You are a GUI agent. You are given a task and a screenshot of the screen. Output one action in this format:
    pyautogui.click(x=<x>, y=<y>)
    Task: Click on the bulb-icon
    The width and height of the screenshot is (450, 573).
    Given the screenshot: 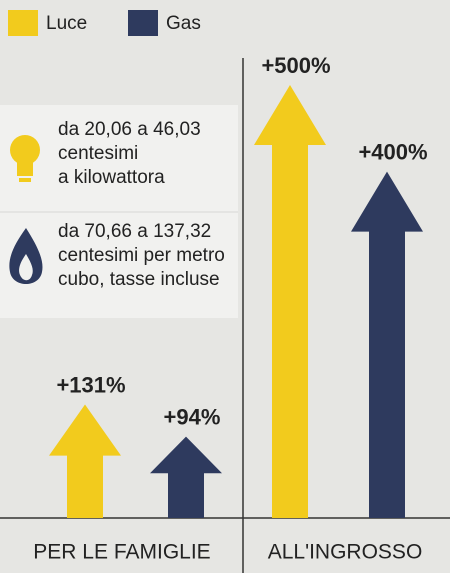 What is the action you would take?
    pyautogui.click(x=25, y=158)
    